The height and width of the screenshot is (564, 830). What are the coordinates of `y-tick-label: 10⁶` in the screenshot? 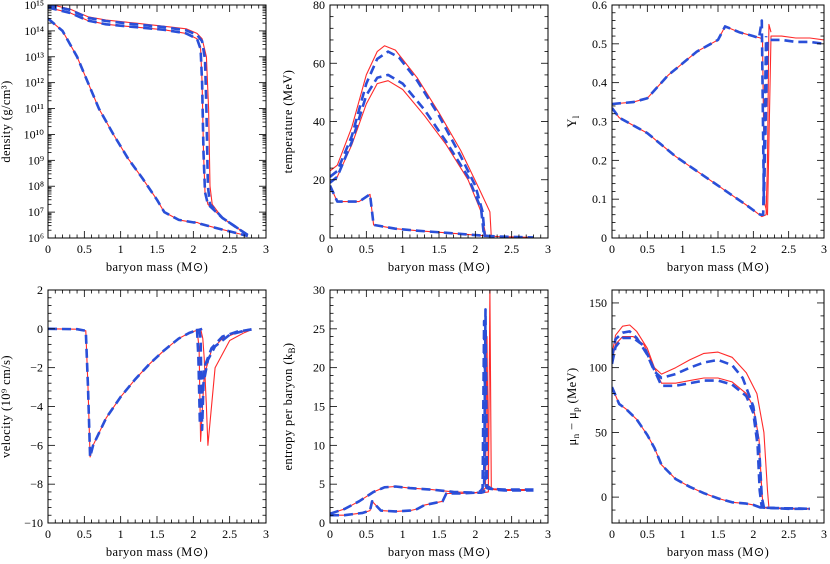 It's located at (36, 238).